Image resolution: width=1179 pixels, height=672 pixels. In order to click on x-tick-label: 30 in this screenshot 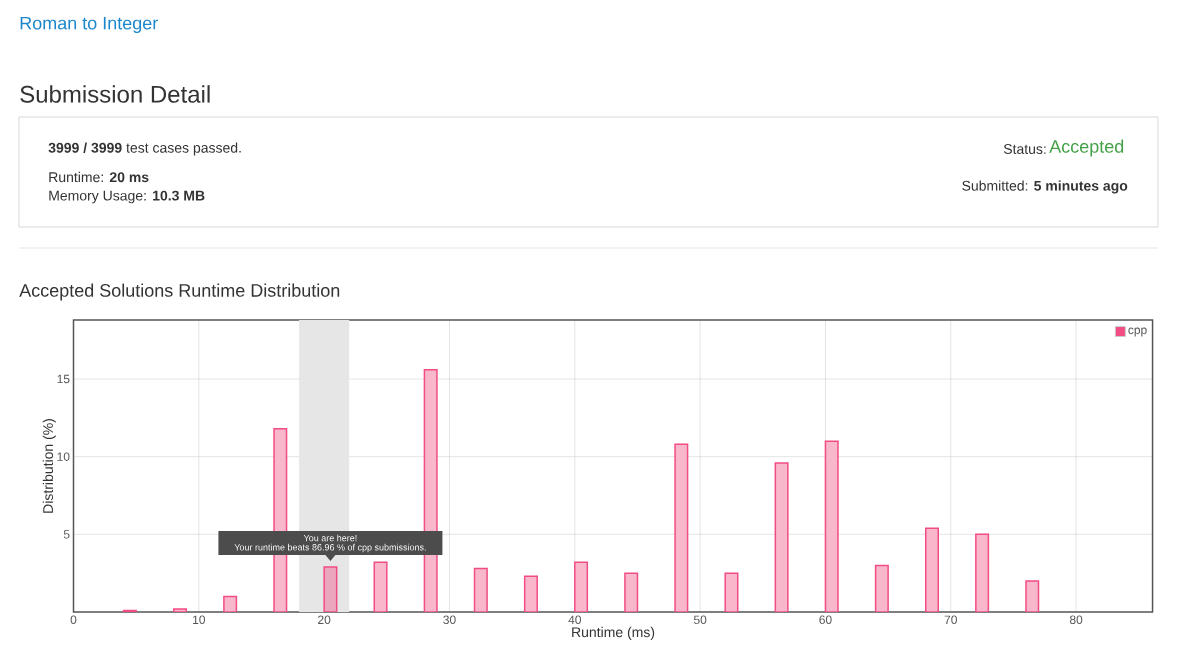, I will do `click(449, 620)`.